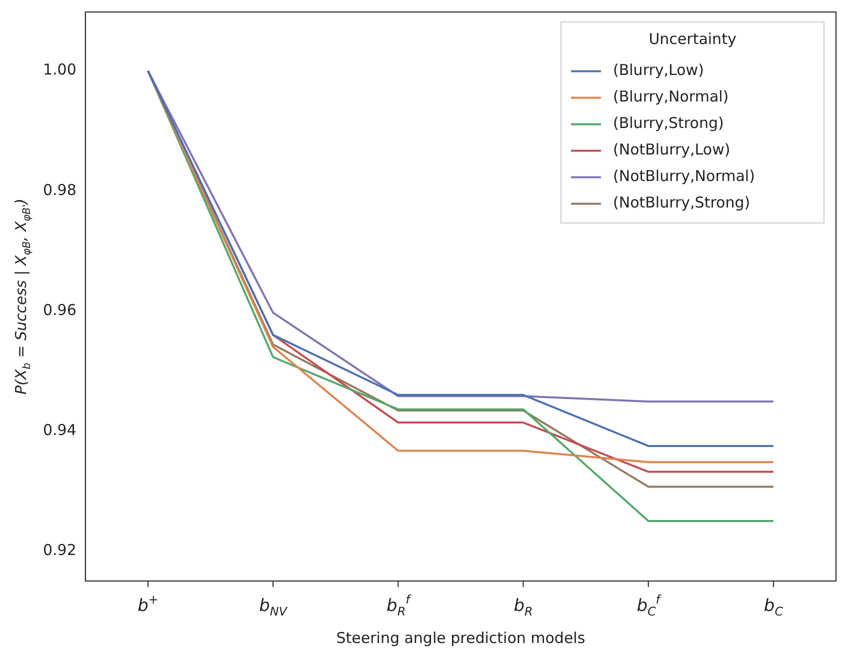 The width and height of the screenshot is (862, 657). What do you see at coordinates (59, 189) in the screenshot?
I see `y-tick-label: 0.98` at bounding box center [59, 189].